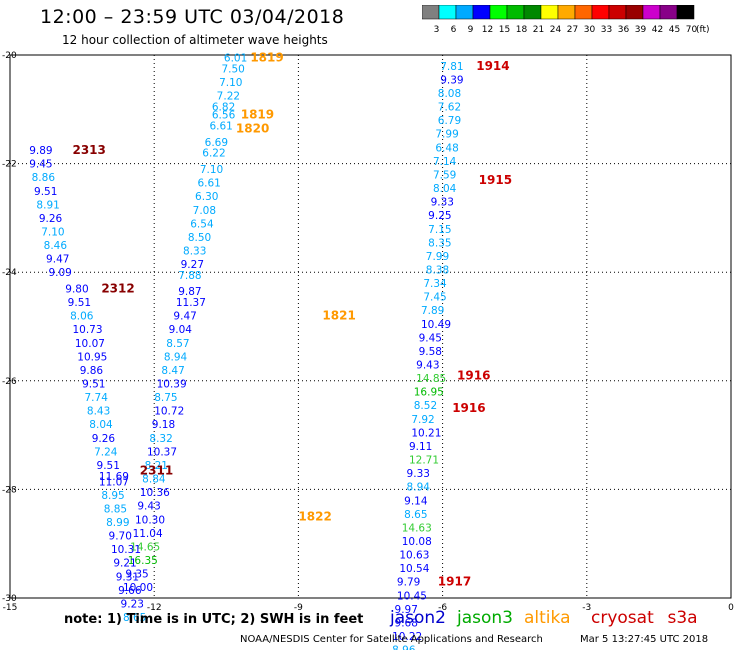 Image resolution: width=740 pixels, height=650 pixels. Describe the element at coordinates (126, 550) in the screenshot. I see `wave-height-label: 10.31` at that location.